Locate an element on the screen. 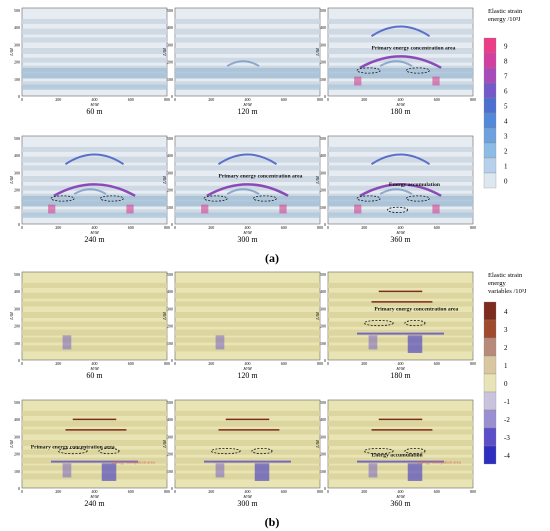 This screenshot has width=550, height=531. legend-tick-label: 9 is located at coordinates (506, 47).